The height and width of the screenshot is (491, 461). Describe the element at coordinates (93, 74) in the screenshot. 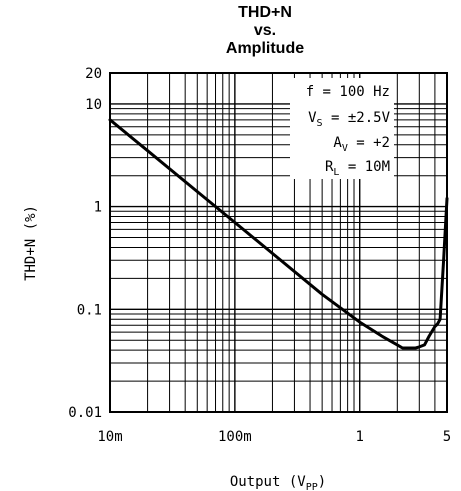

I see `y-tick-label: 20` at that location.